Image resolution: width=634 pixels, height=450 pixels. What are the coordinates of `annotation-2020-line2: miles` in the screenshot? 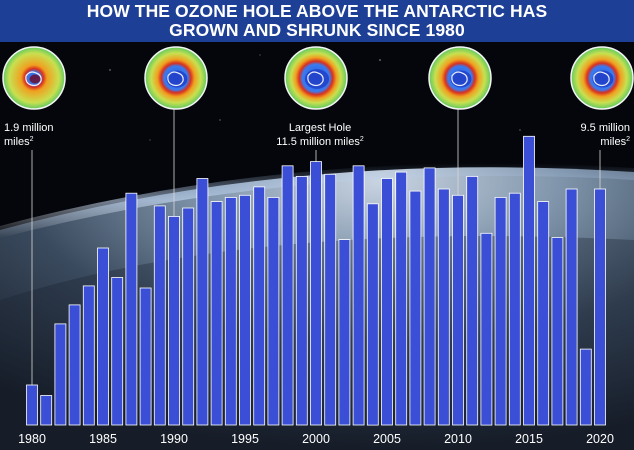 It's located at (613, 142).